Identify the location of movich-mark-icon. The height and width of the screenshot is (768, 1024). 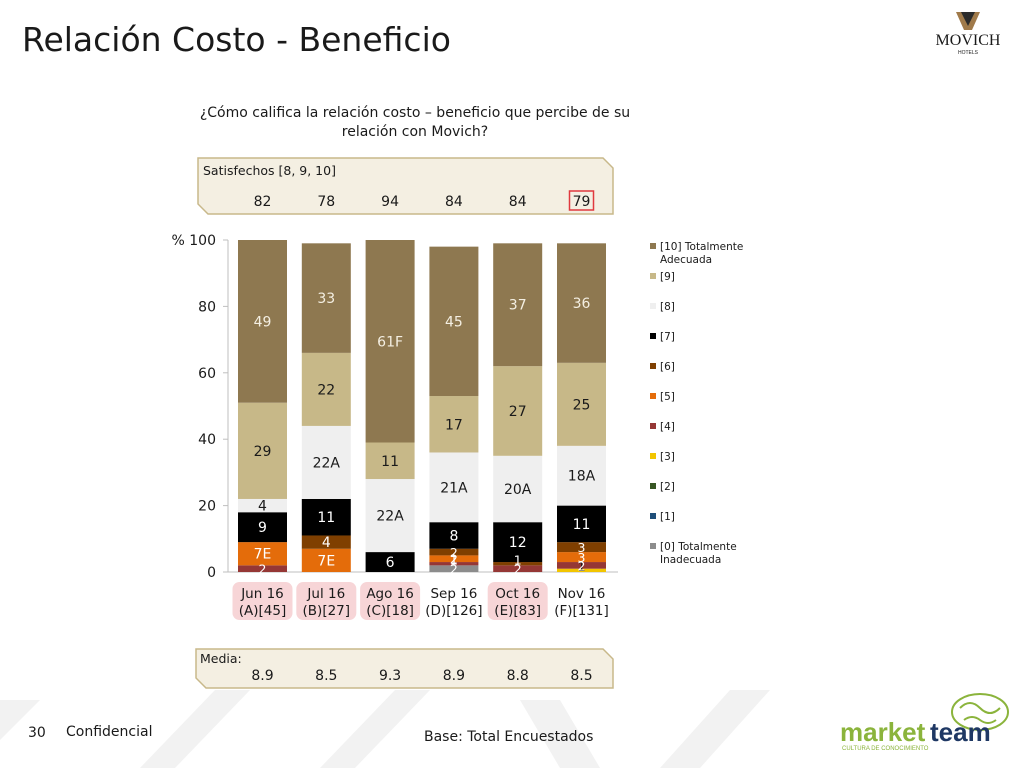
(968, 21).